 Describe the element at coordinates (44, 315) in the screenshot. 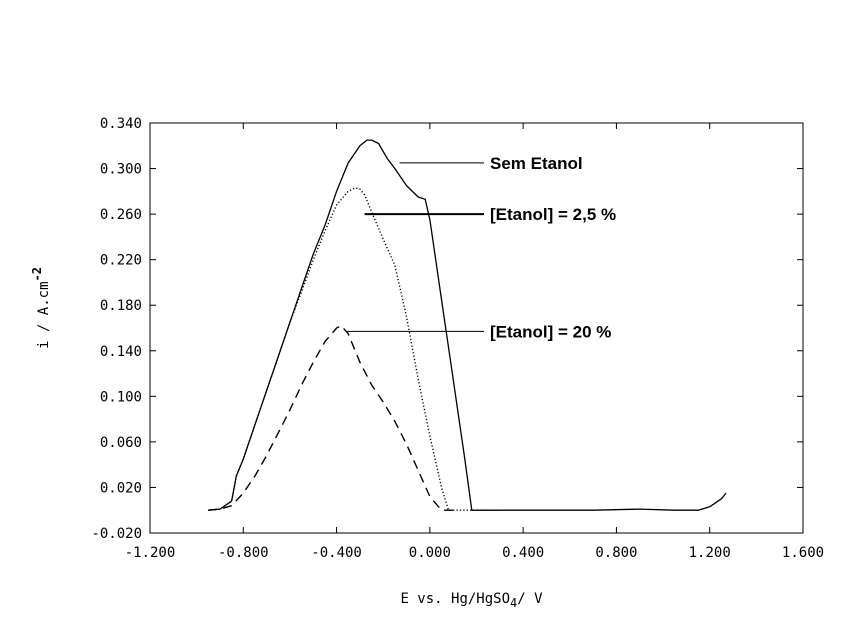

I see `y-axis-title-main: i / A.cm` at that location.